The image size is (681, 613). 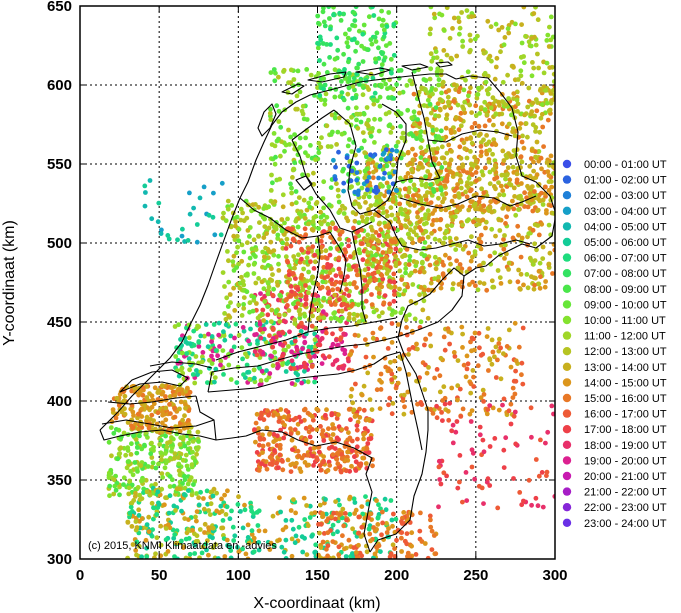 I want to click on haringvliet, so click(x=181, y=365).